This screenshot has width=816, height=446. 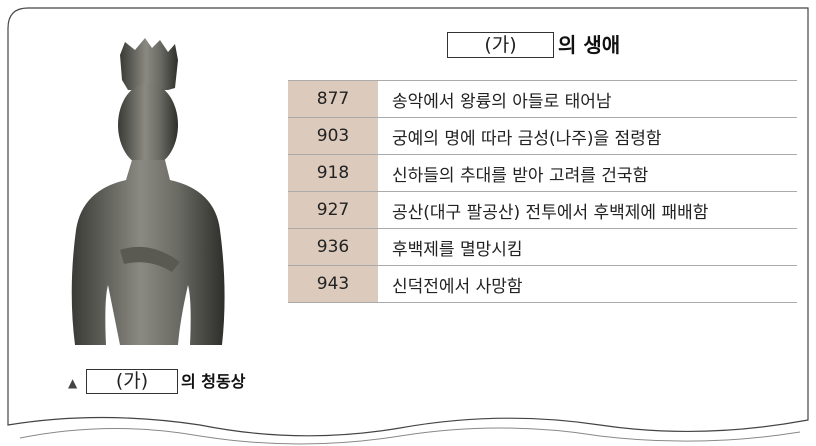 I want to click on table-row: 943 신덕전에서 사망함, so click(x=542, y=284).